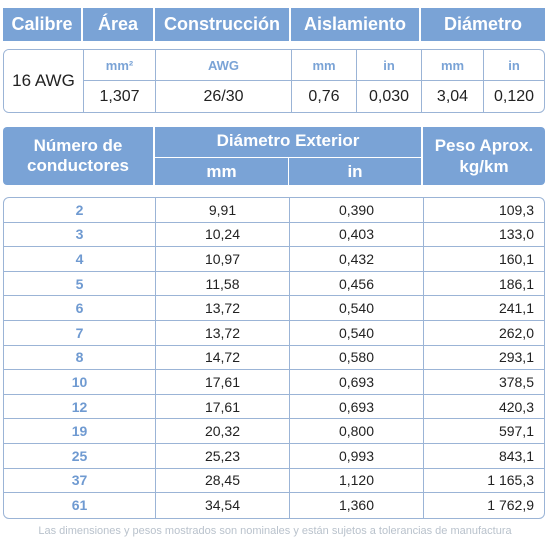 Image resolution: width=550 pixels, height=550 pixels. Describe the element at coordinates (357, 431) in the screenshot. I see `cell-diam-in: 0,800` at that location.